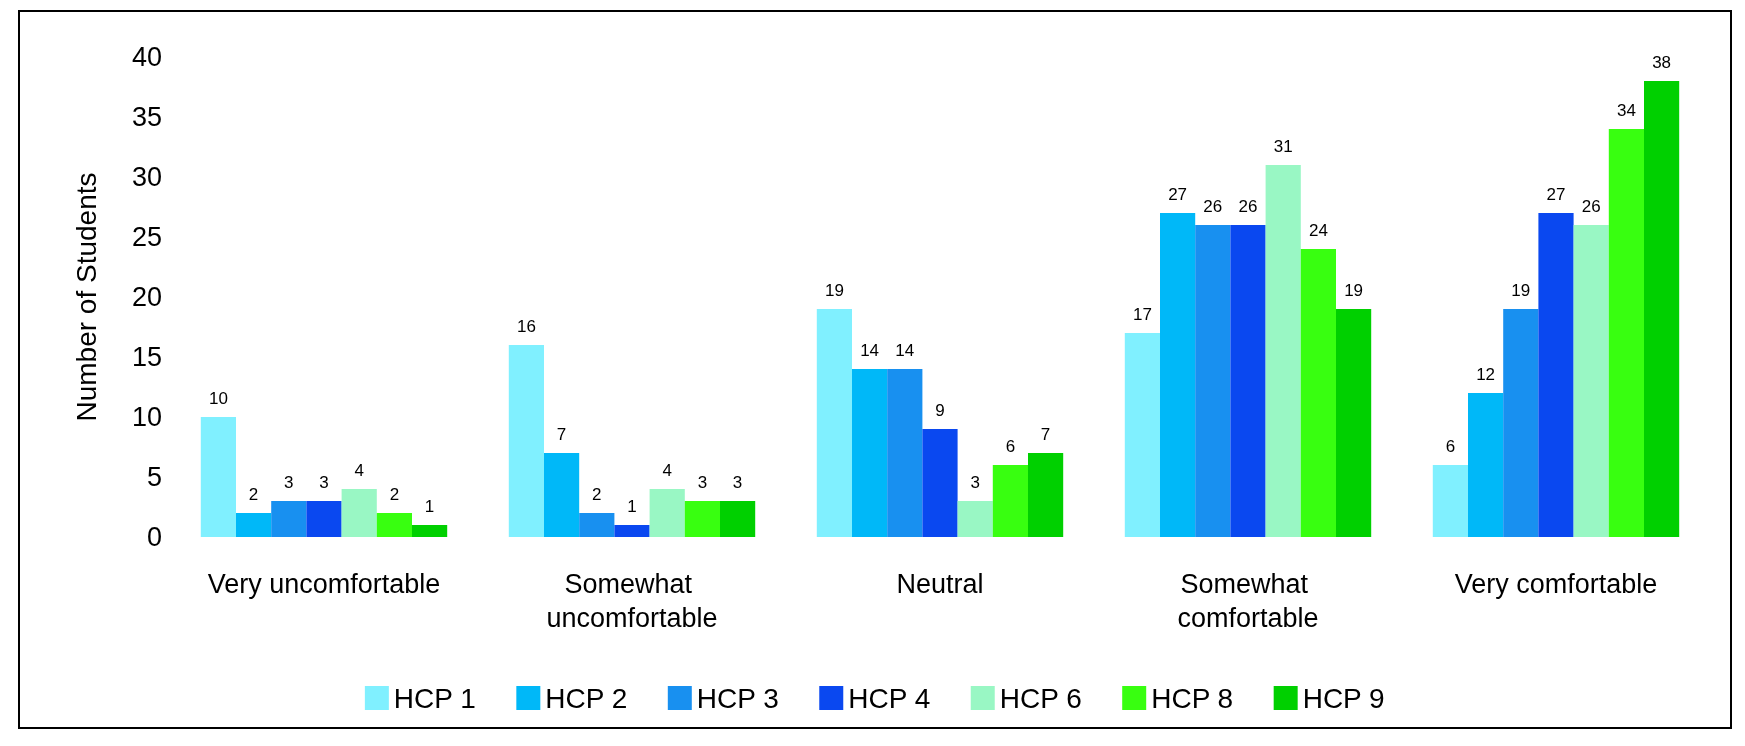  I want to click on x-tick-label: Neutral, so click(940, 584).